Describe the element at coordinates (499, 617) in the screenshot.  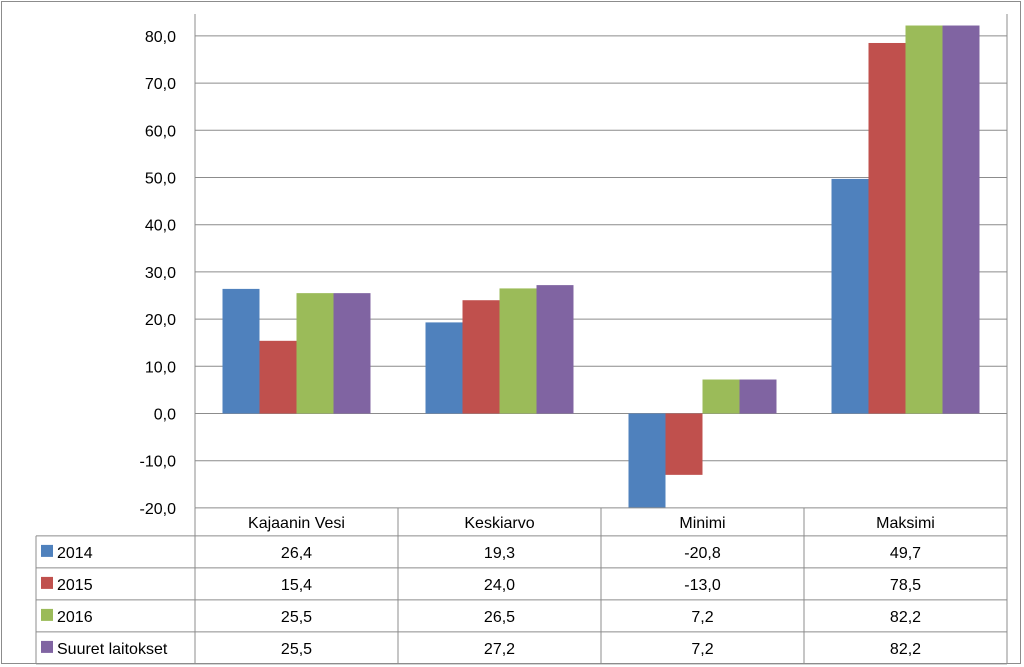
I see `data-label: 26,5` at that location.